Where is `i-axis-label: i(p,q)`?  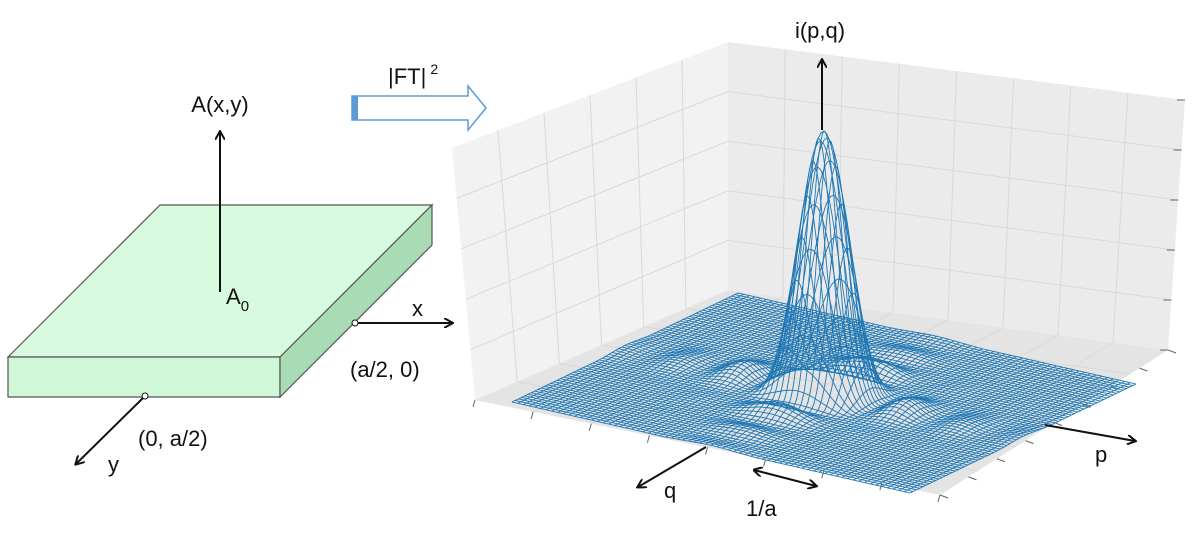
i-axis-label: i(p,q) is located at coordinates (820, 30).